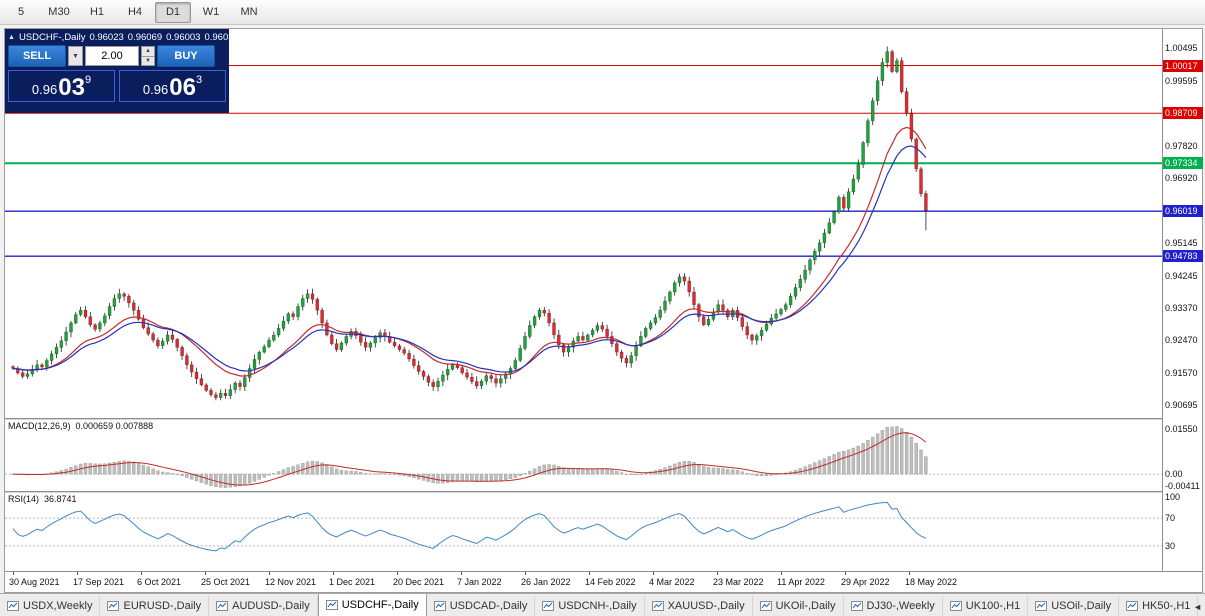 This screenshot has height=616, width=1205. I want to click on date-label: 1 Dec 2021, so click(352, 582).